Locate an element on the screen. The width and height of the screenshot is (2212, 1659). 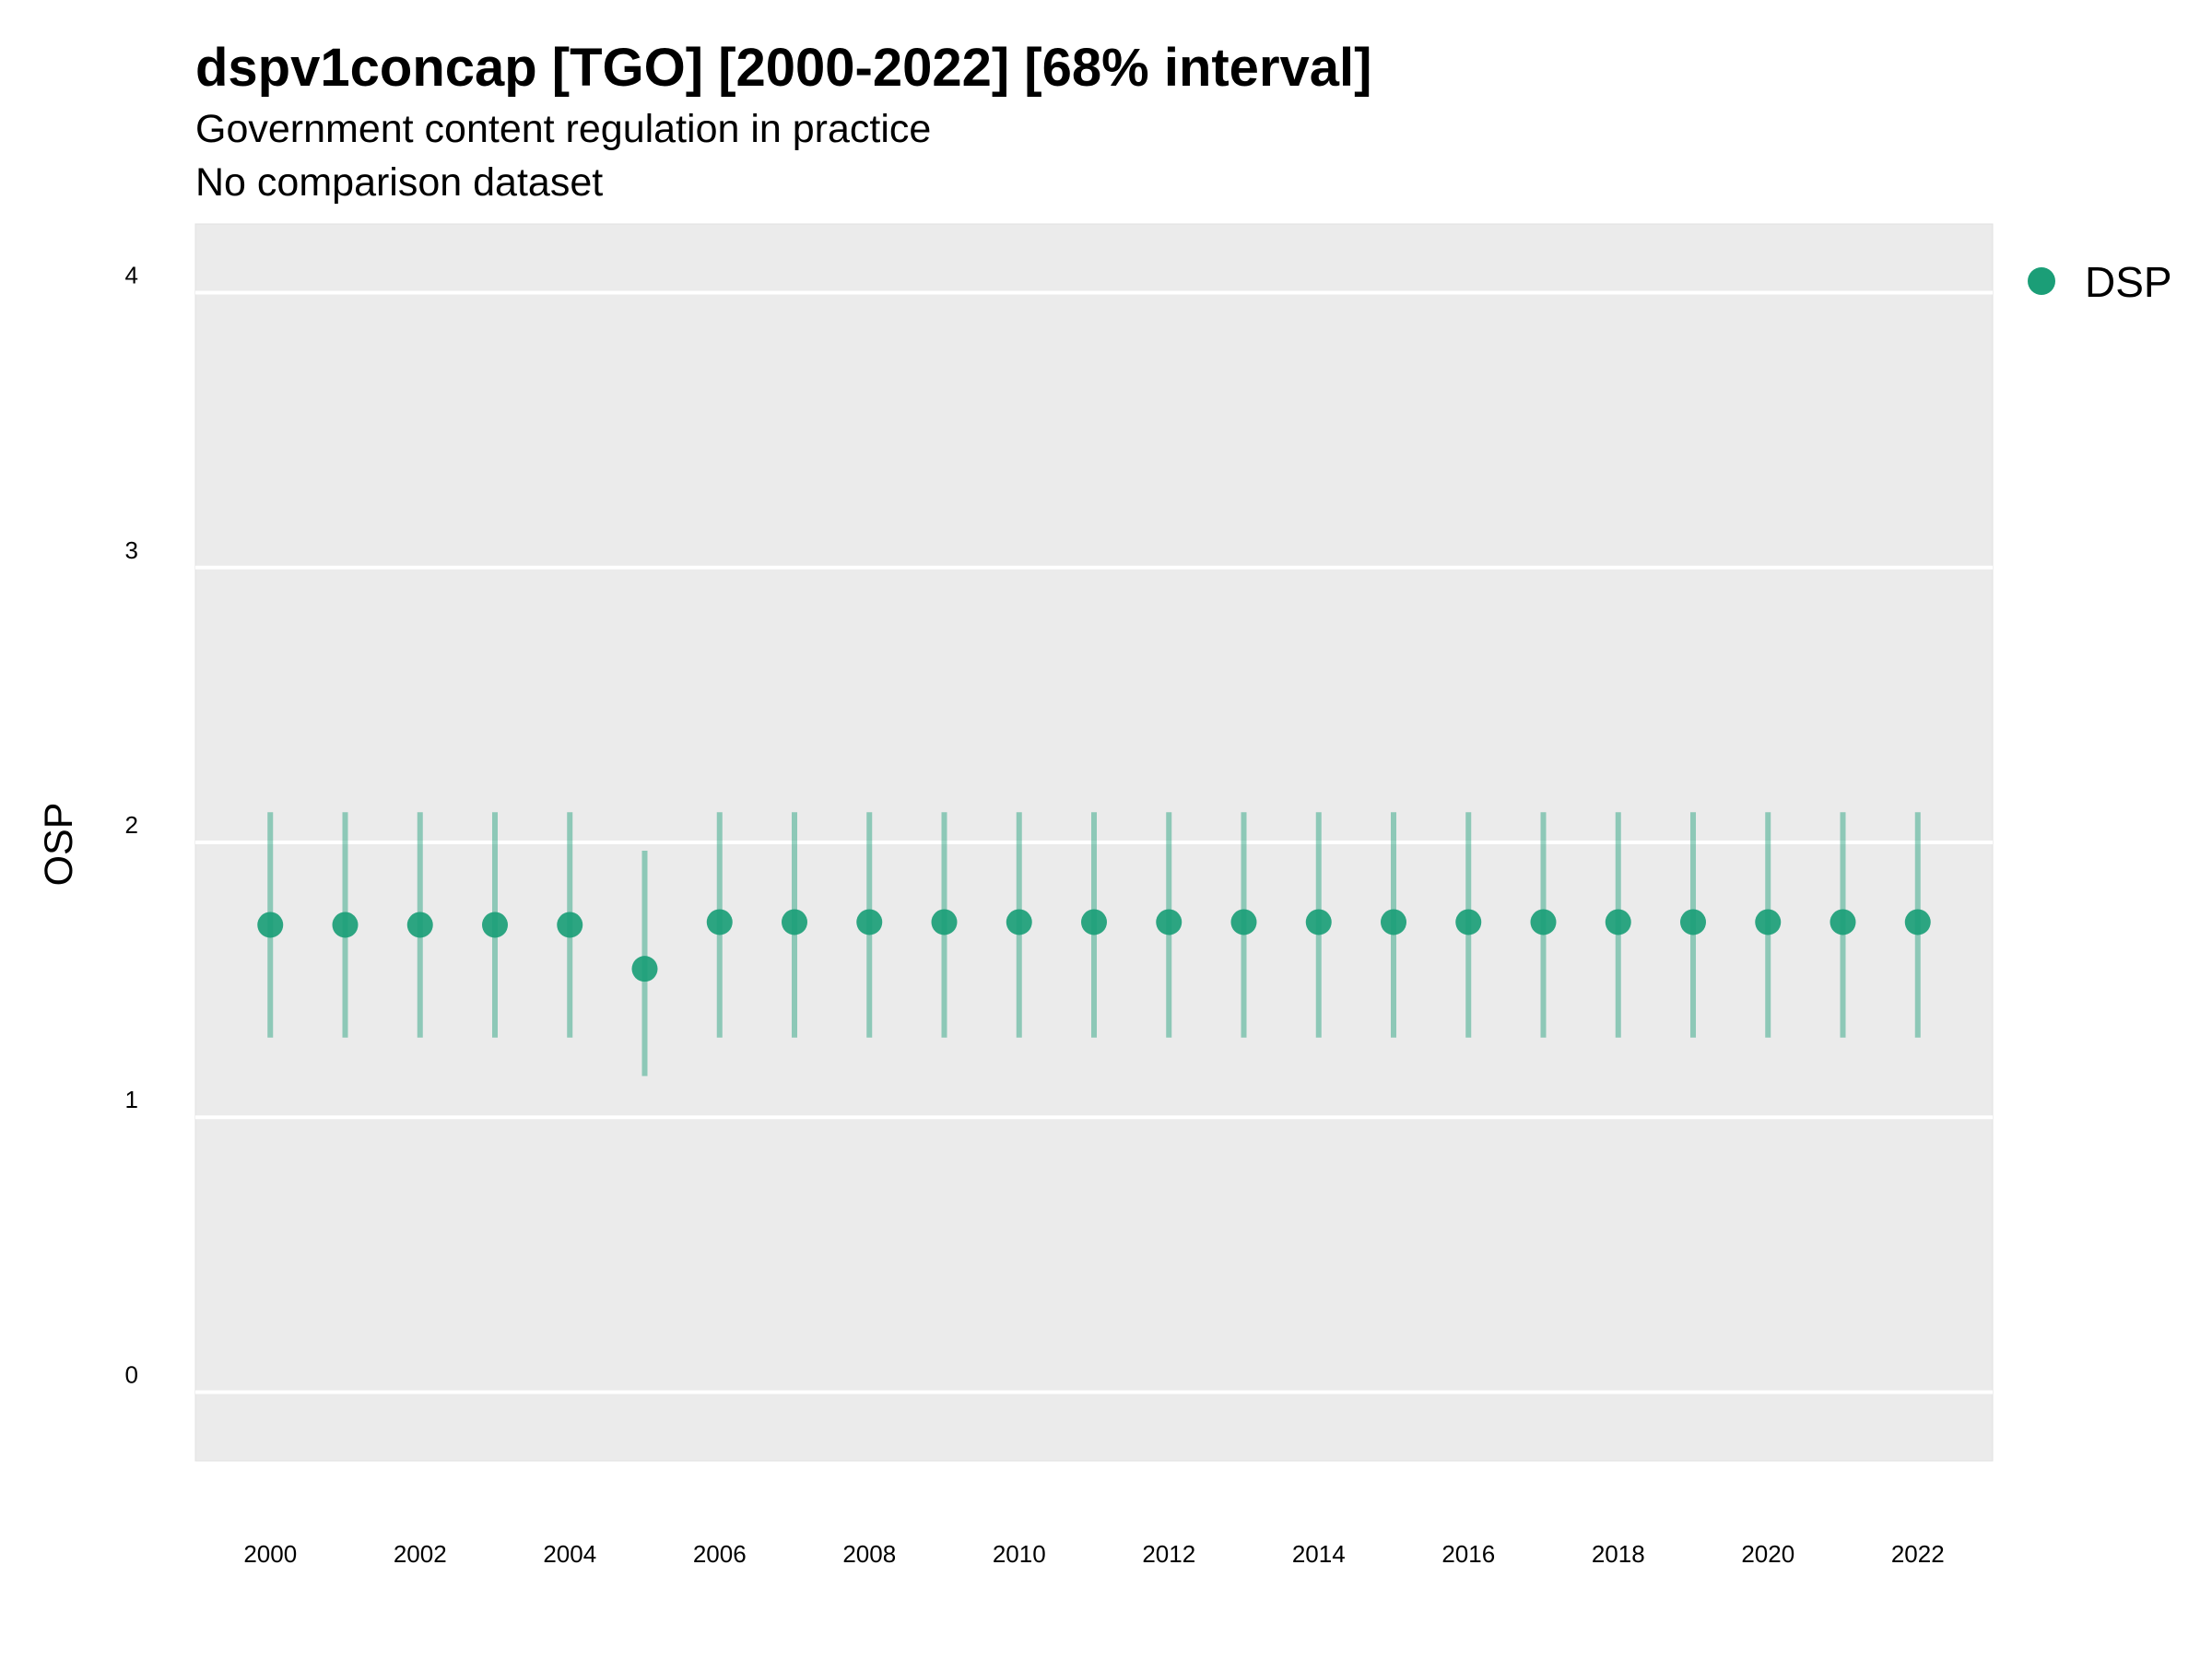
y-tick-label: 2 is located at coordinates (131, 825).